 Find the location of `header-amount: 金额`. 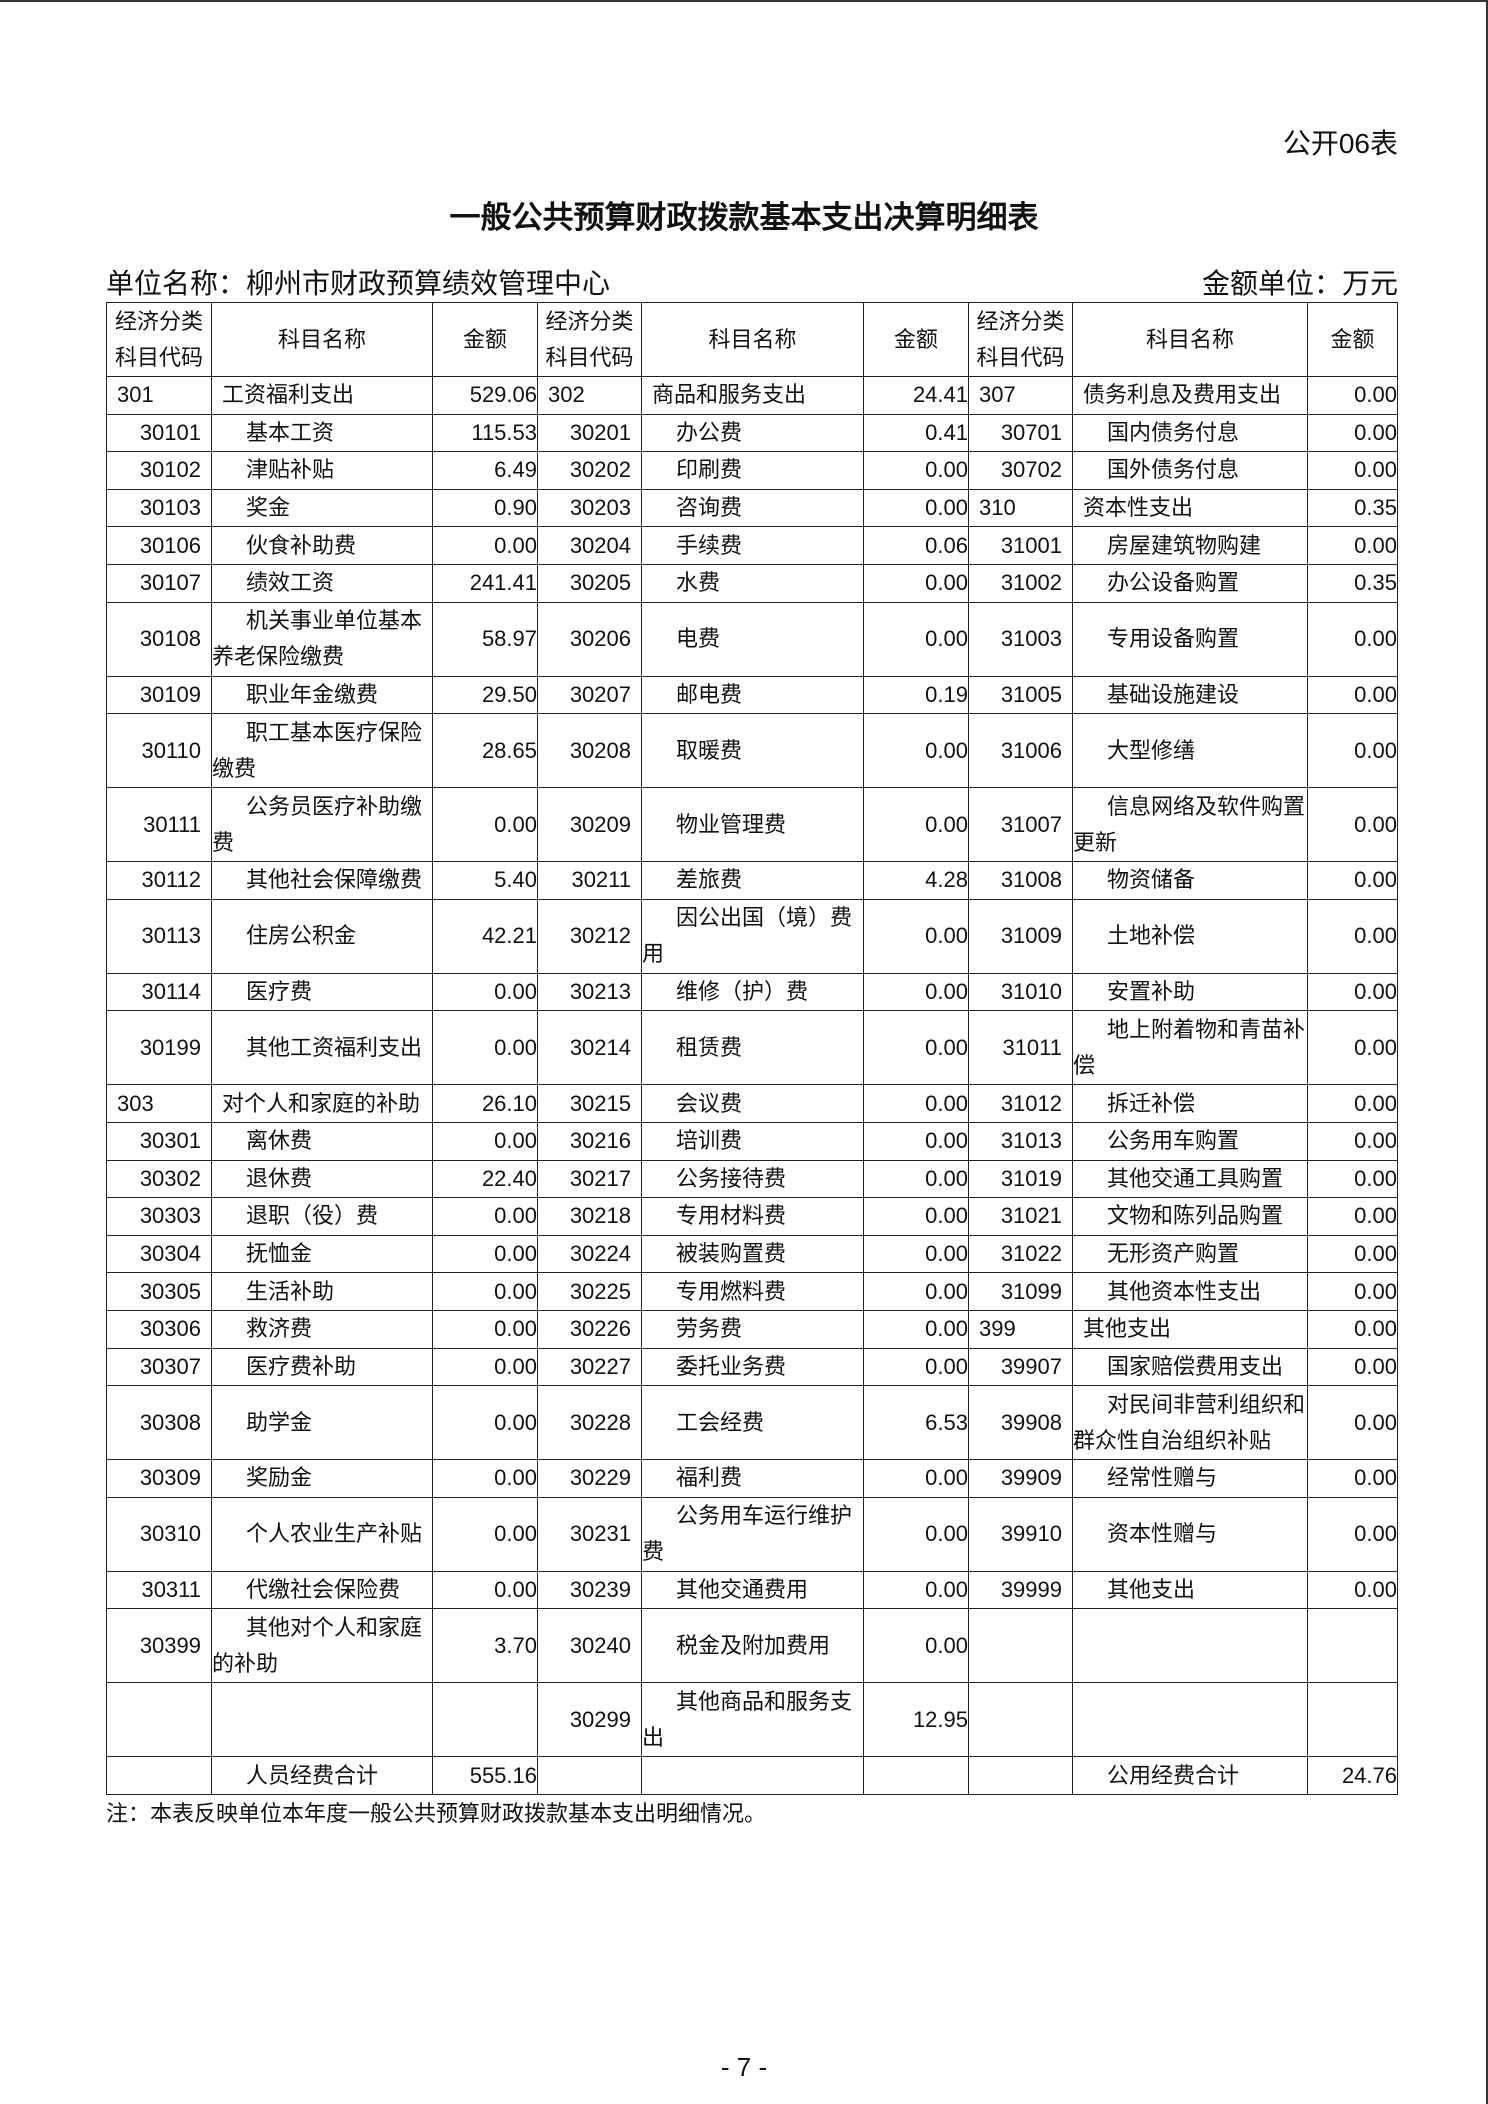

header-amount: 金额 is located at coordinates (1352, 339).